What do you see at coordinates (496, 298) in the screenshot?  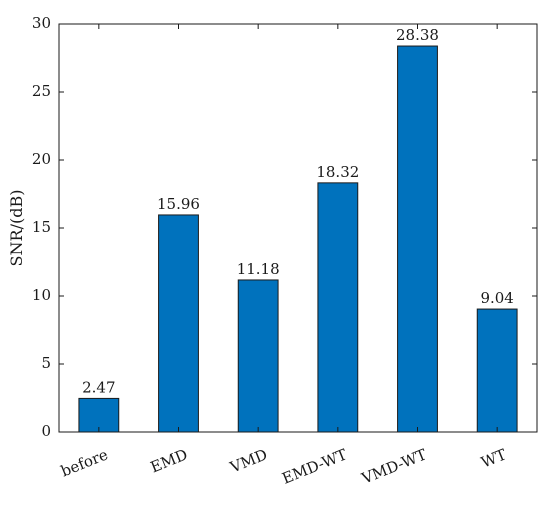 I see `data-label-wt: 9.04` at bounding box center [496, 298].